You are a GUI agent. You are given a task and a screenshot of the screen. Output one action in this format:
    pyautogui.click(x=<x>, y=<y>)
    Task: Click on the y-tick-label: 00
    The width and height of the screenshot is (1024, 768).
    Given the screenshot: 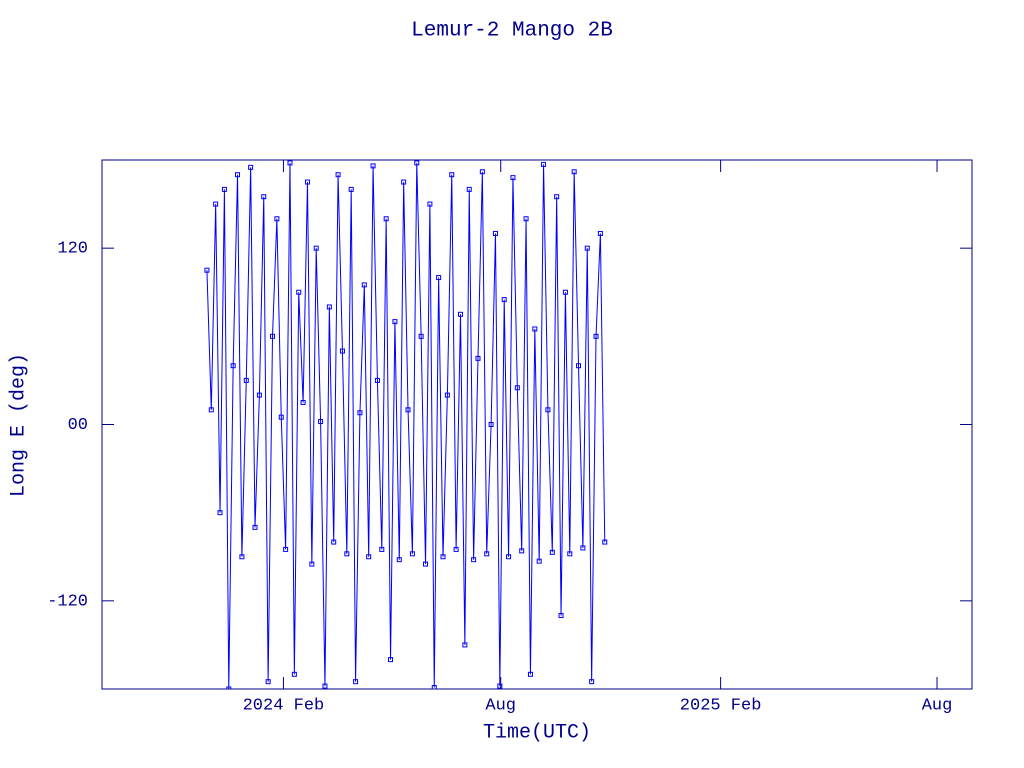 What is the action you would take?
    pyautogui.click(x=78, y=425)
    